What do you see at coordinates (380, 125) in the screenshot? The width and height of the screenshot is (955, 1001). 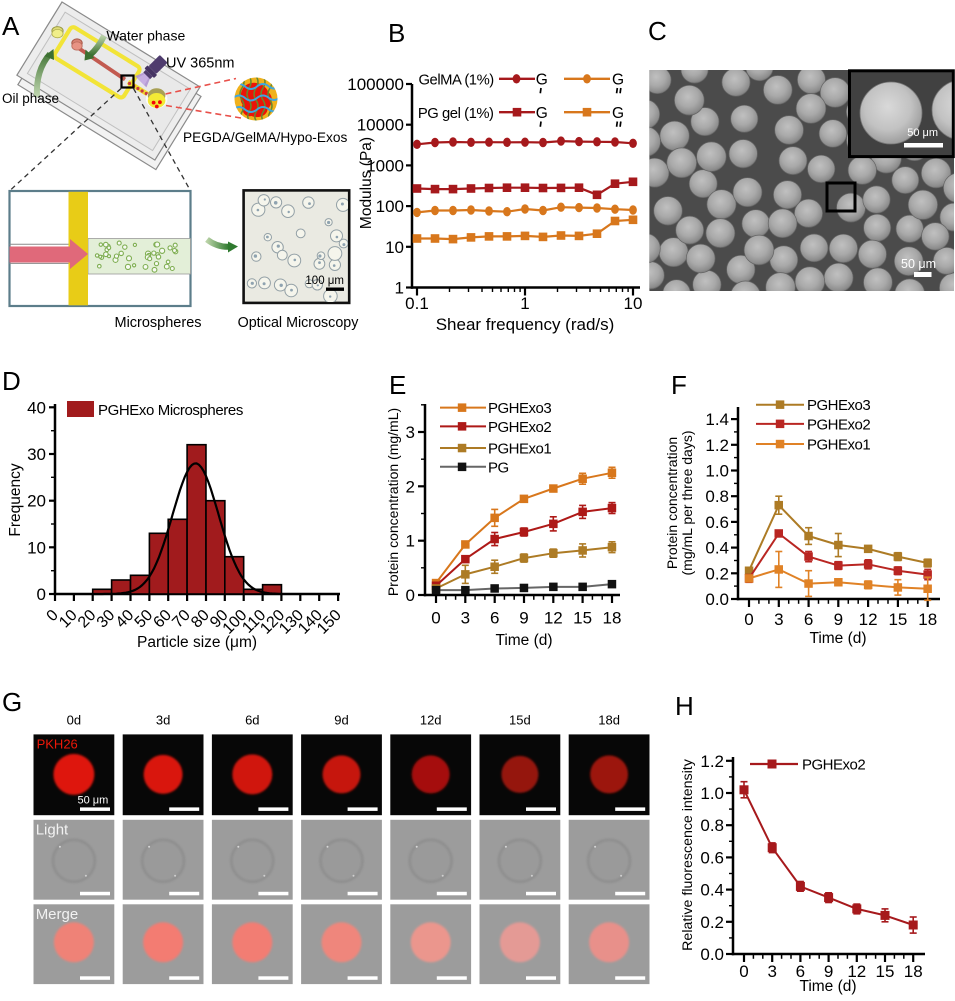 I see `svg-text: 10000` at bounding box center [380, 125].